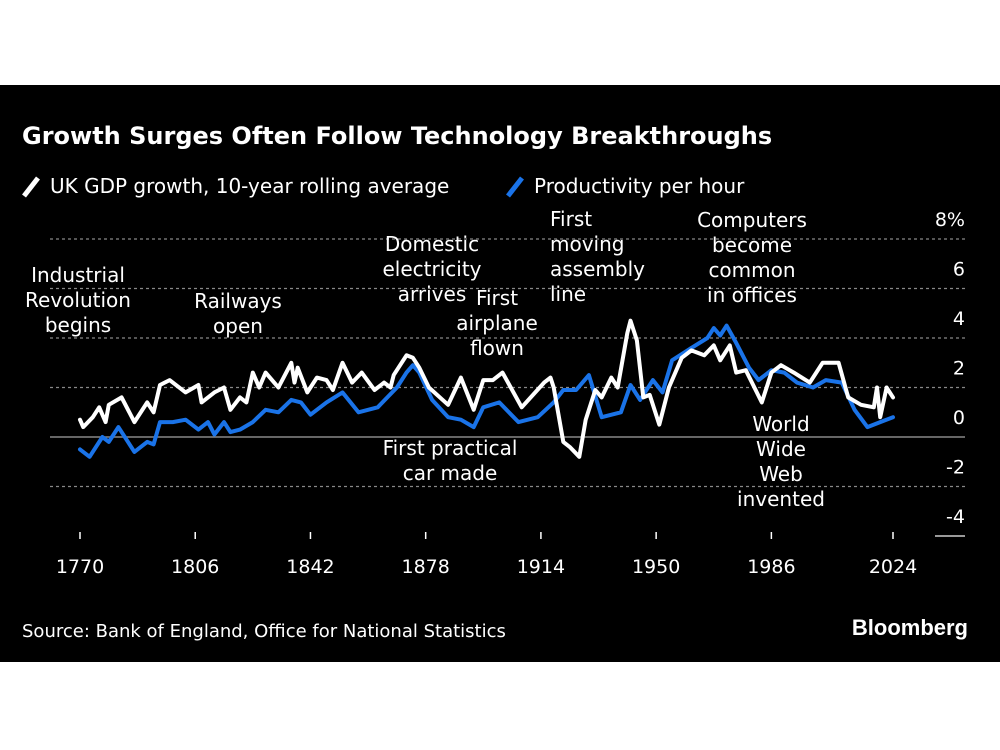 The image size is (1000, 750). What do you see at coordinates (249, 186) in the screenshot?
I see `legend-label-gdp: UK GDP growth, 10-year rolling average` at bounding box center [249, 186].